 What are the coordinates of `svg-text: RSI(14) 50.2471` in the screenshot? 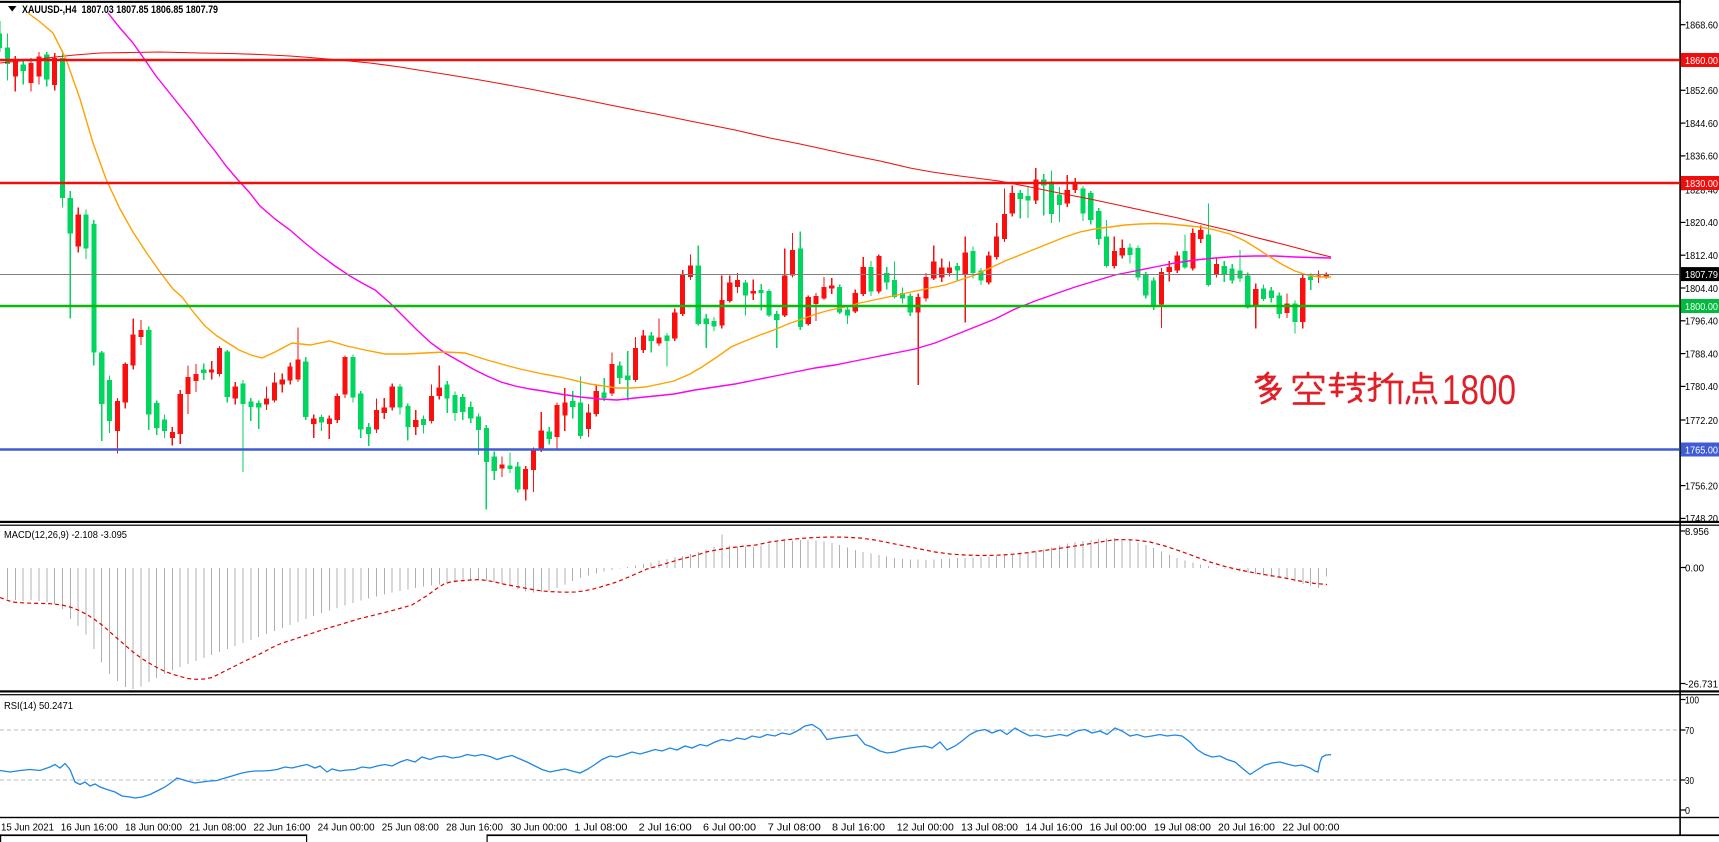 It's located at (38, 706).